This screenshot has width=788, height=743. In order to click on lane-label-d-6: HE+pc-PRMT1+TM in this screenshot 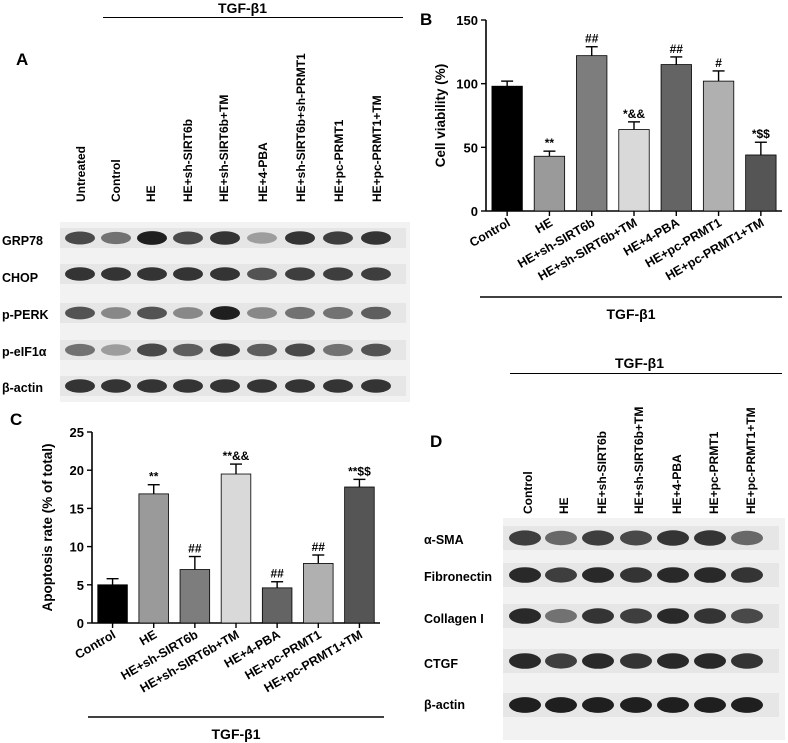, I will do `click(751, 460)`.